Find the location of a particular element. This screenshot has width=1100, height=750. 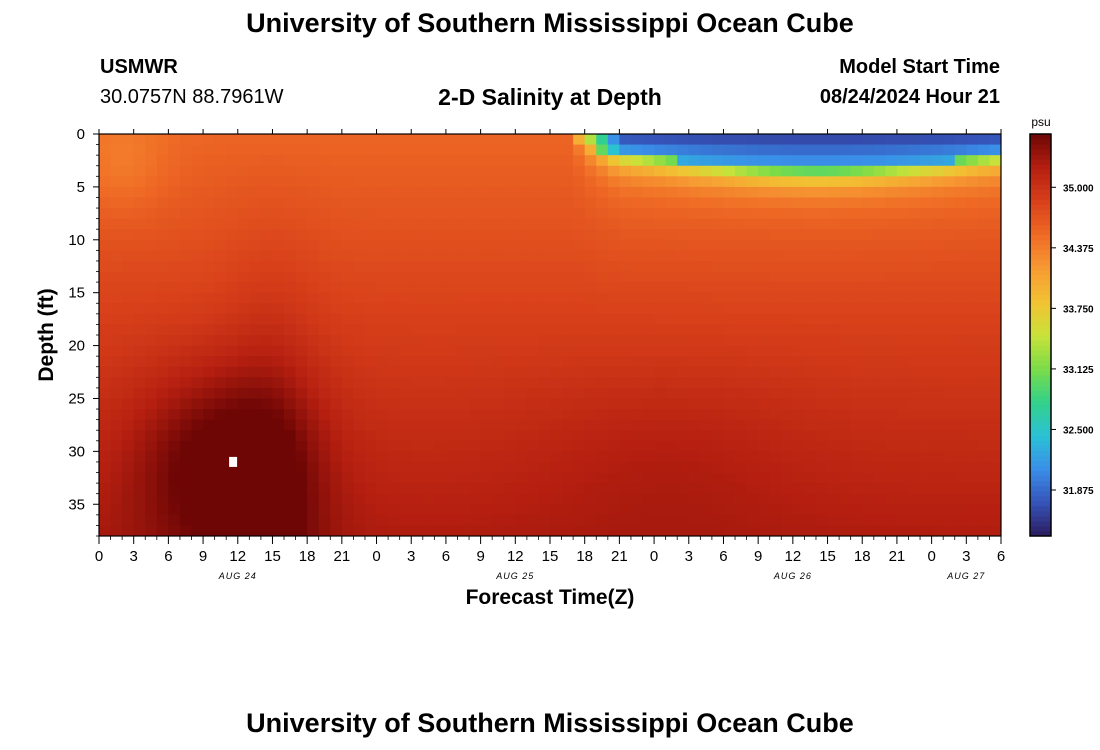

colorbar-frame is located at coordinates (1040, 335).